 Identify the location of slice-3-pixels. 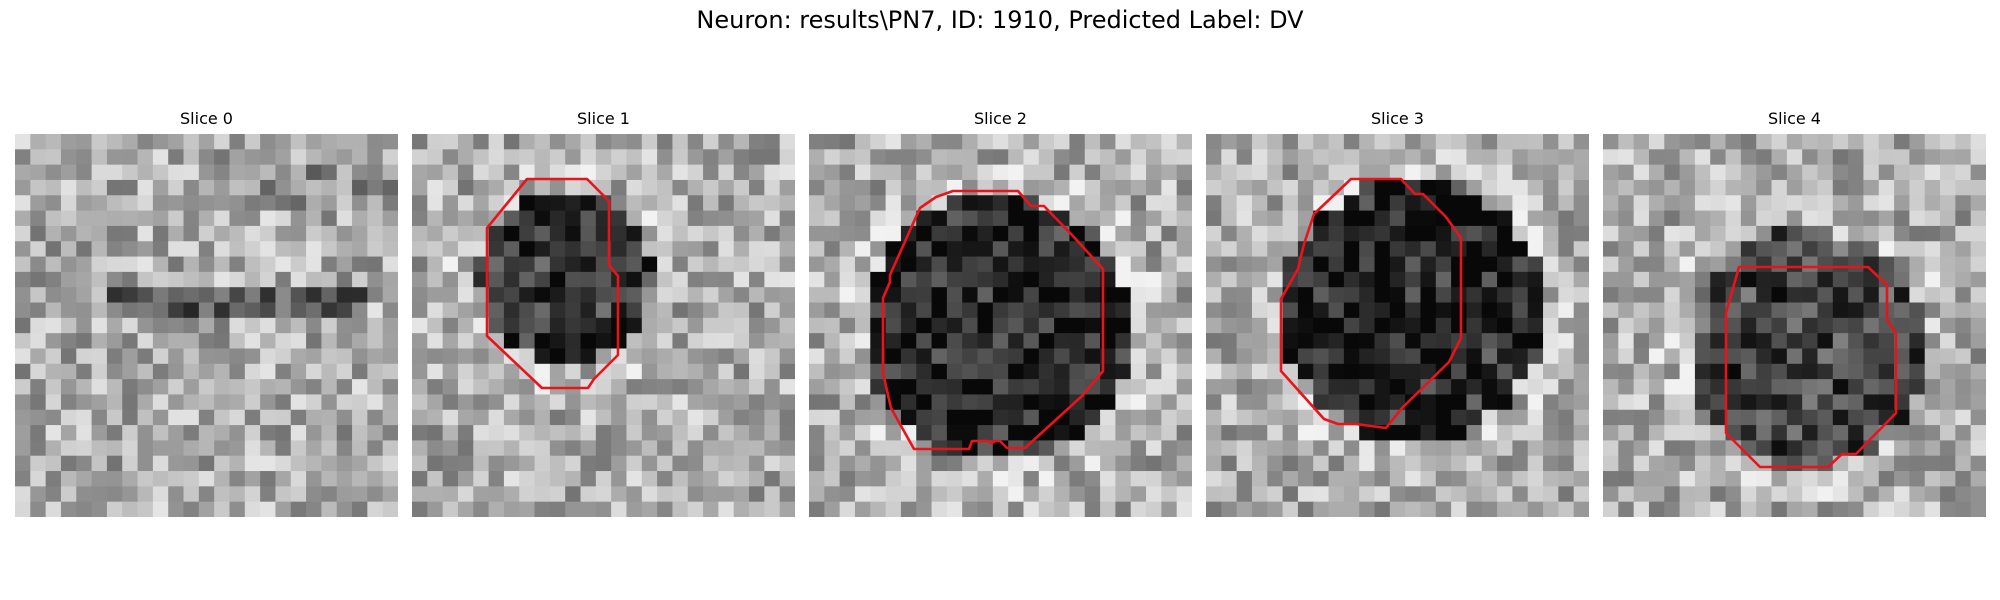
(1397, 325).